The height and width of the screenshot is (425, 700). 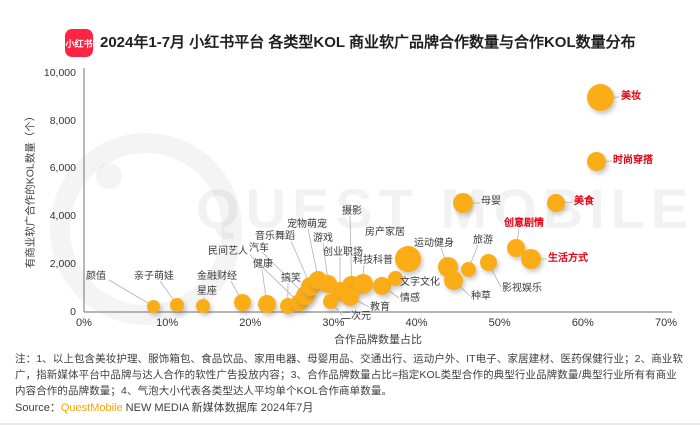 I want to click on chart-bubble-label: 音乐舞蹈, so click(x=275, y=236).